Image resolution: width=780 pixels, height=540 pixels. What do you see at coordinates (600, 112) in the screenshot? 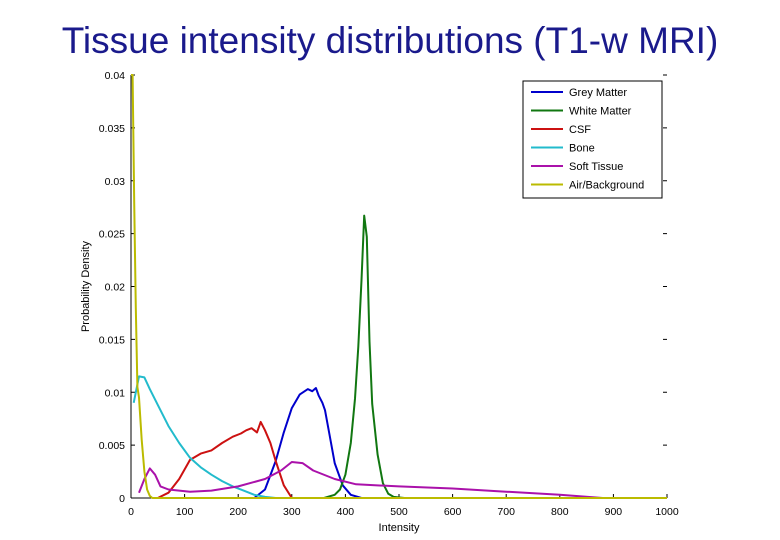
I see `legend-label-white-matter: White Matter` at bounding box center [600, 112].